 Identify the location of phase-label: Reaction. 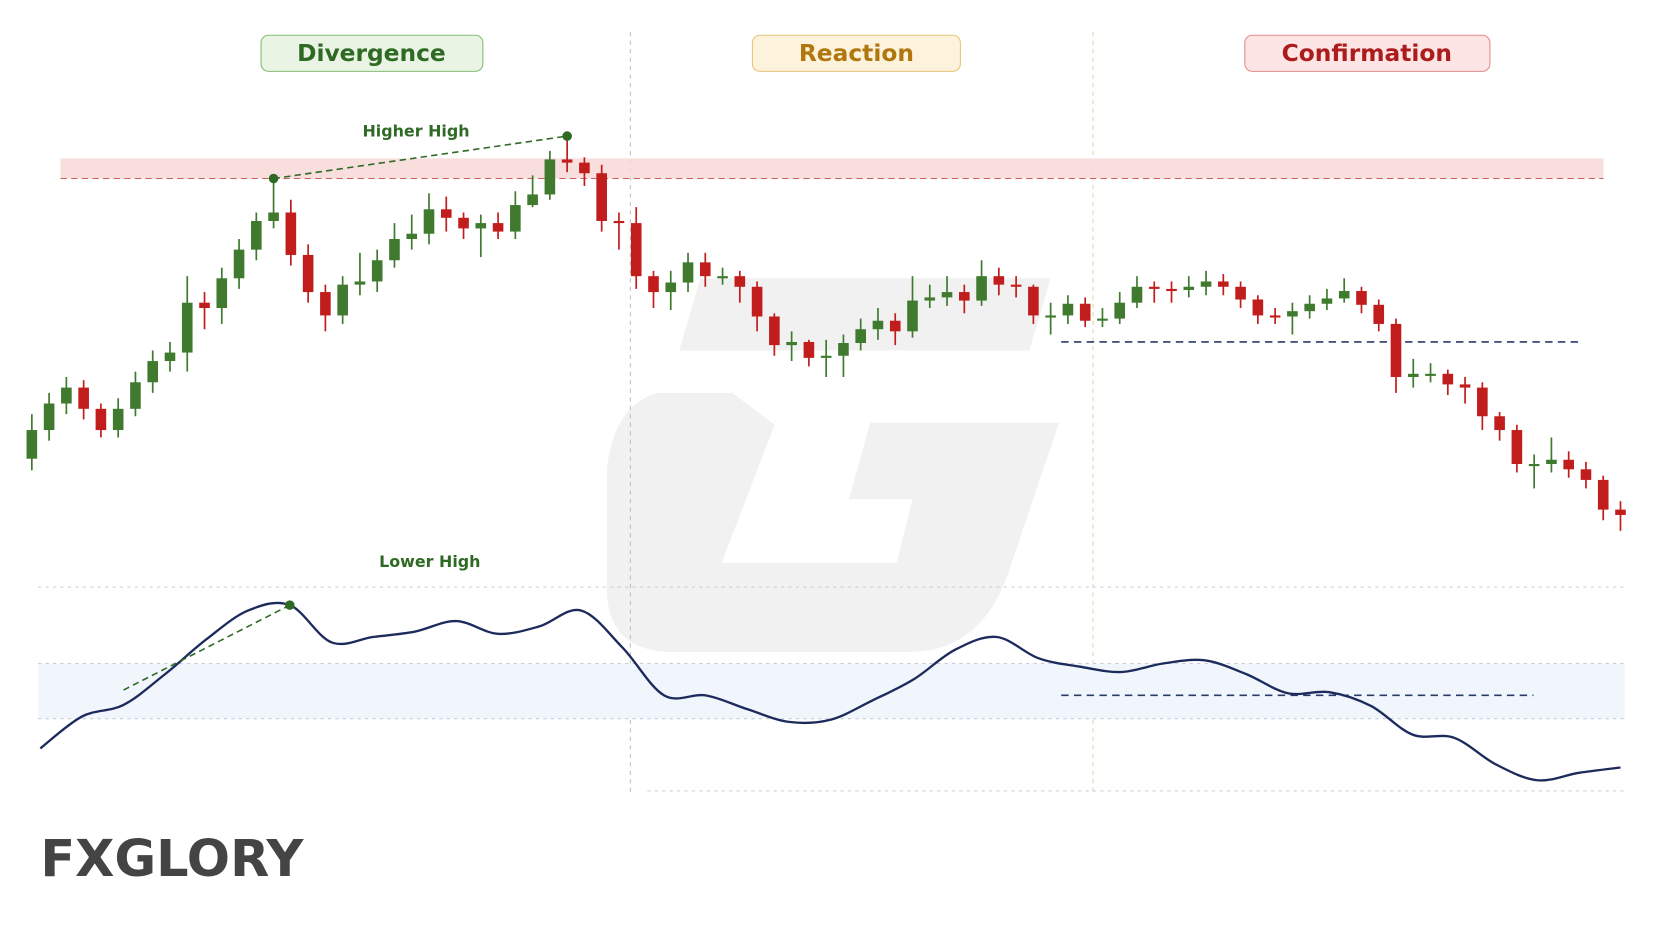
(856, 53).